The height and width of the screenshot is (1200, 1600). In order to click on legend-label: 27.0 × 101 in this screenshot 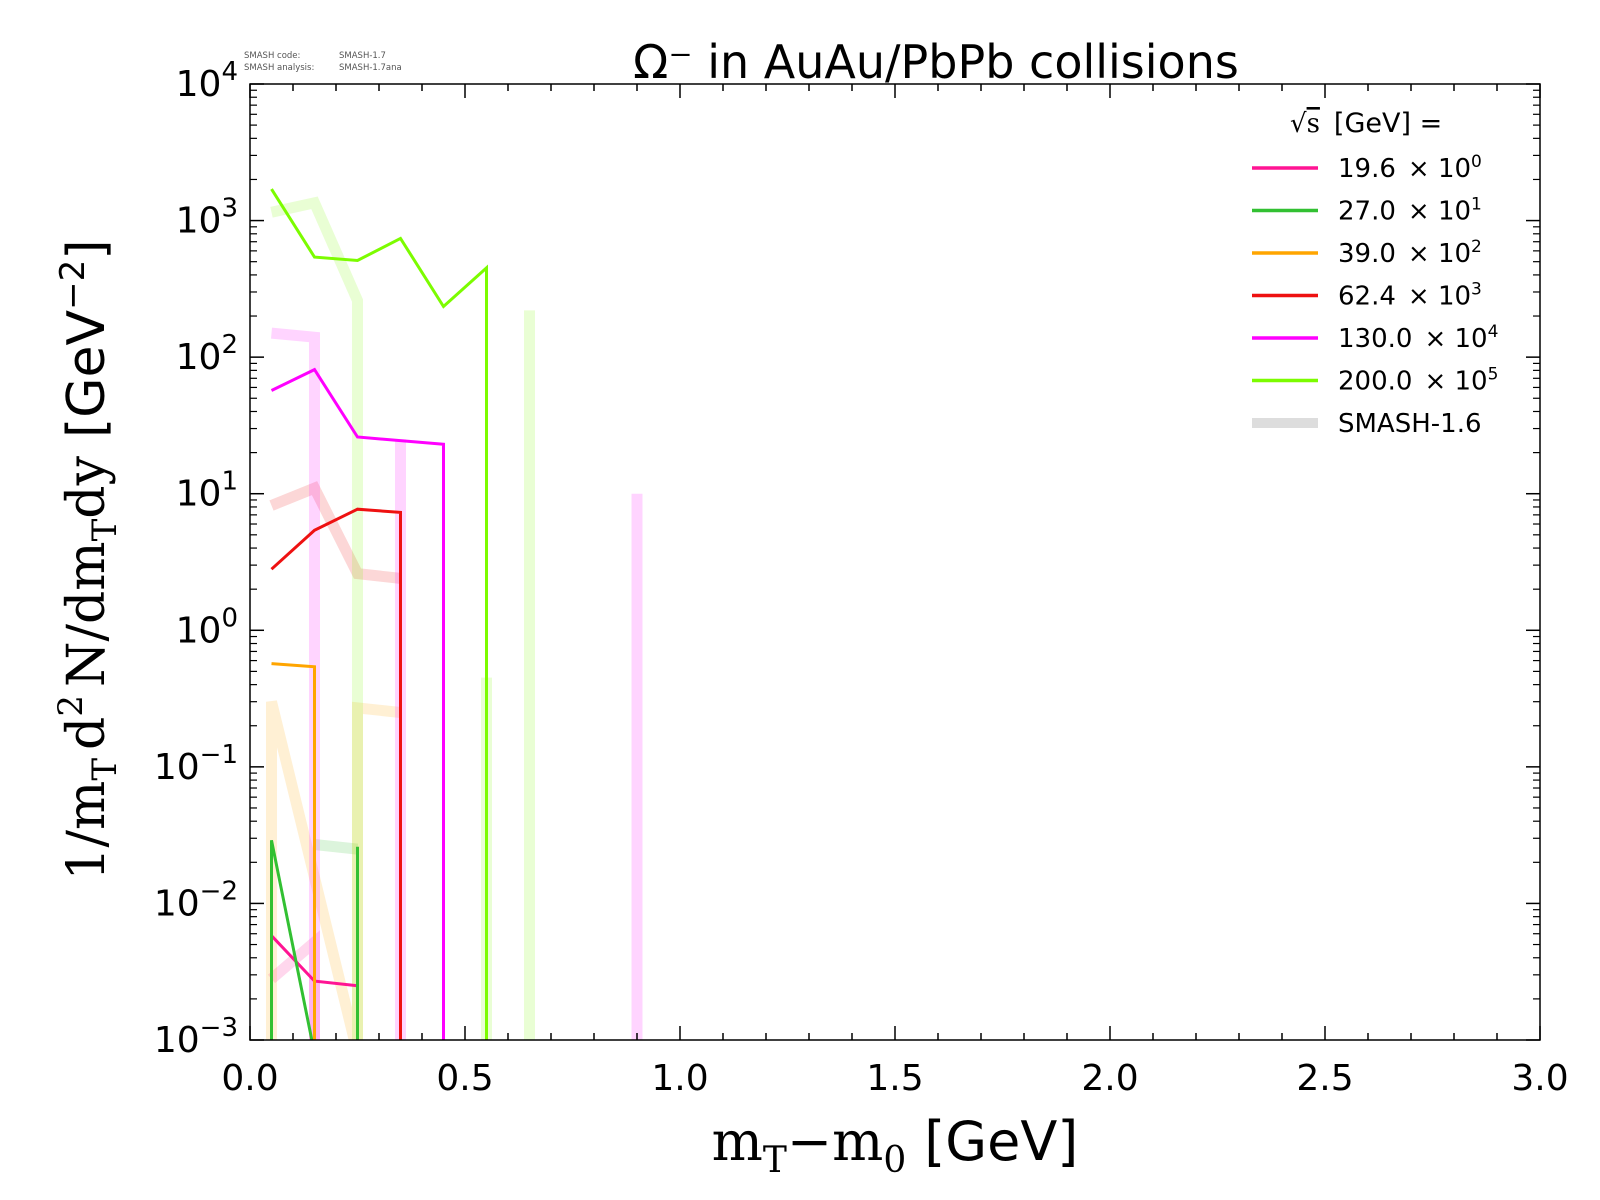, I will do `click(1410, 211)`.